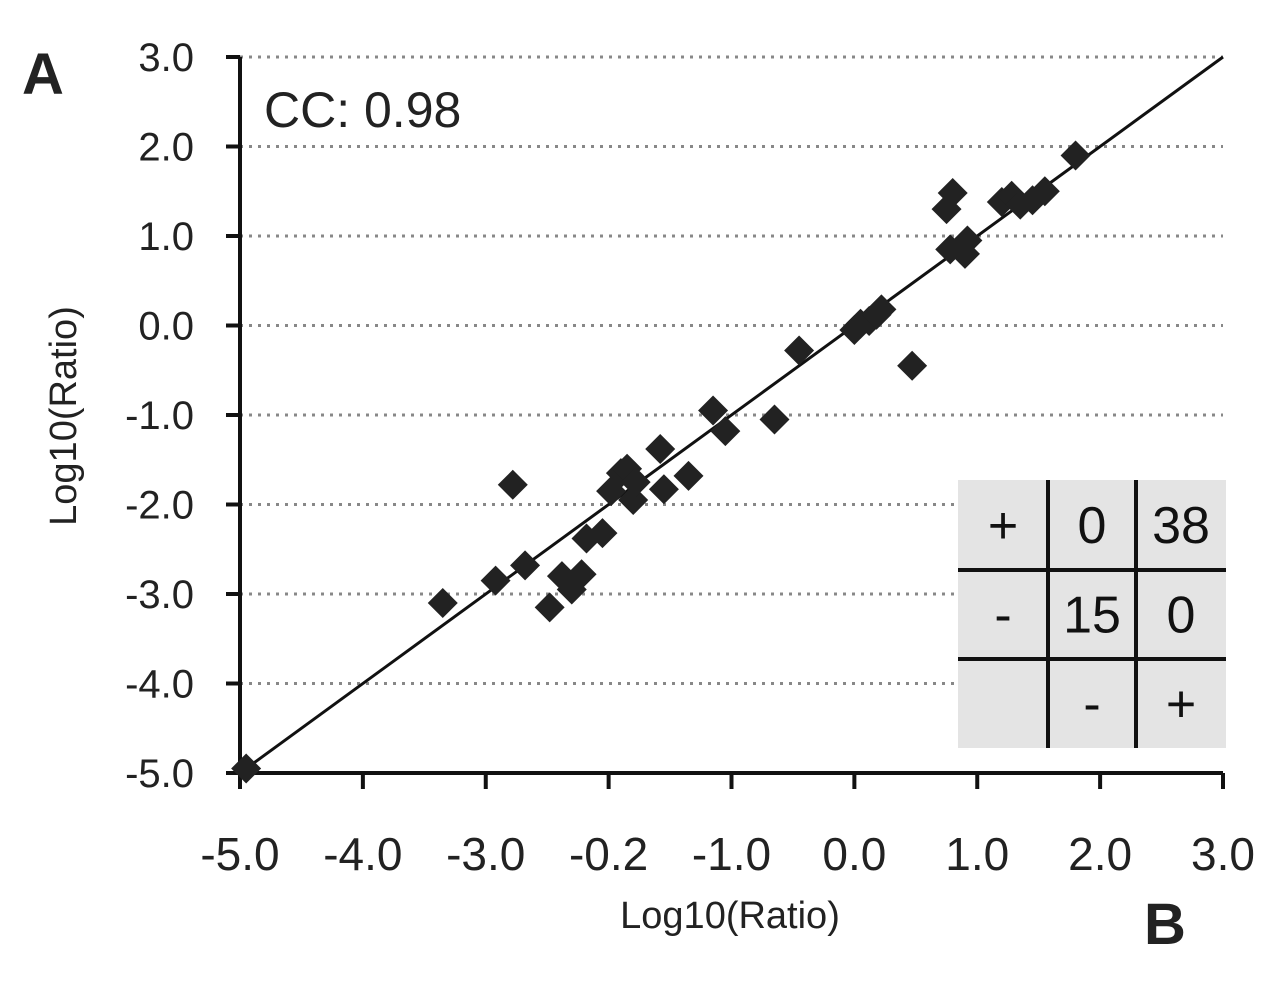 The height and width of the screenshot is (981, 1280). I want to click on x-tick-label: -1.0, so click(731, 854).